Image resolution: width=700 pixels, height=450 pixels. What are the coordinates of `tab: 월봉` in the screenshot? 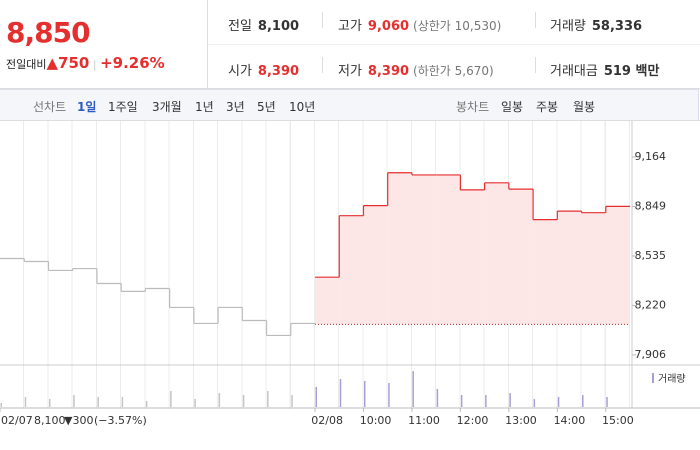 It's located at (584, 107).